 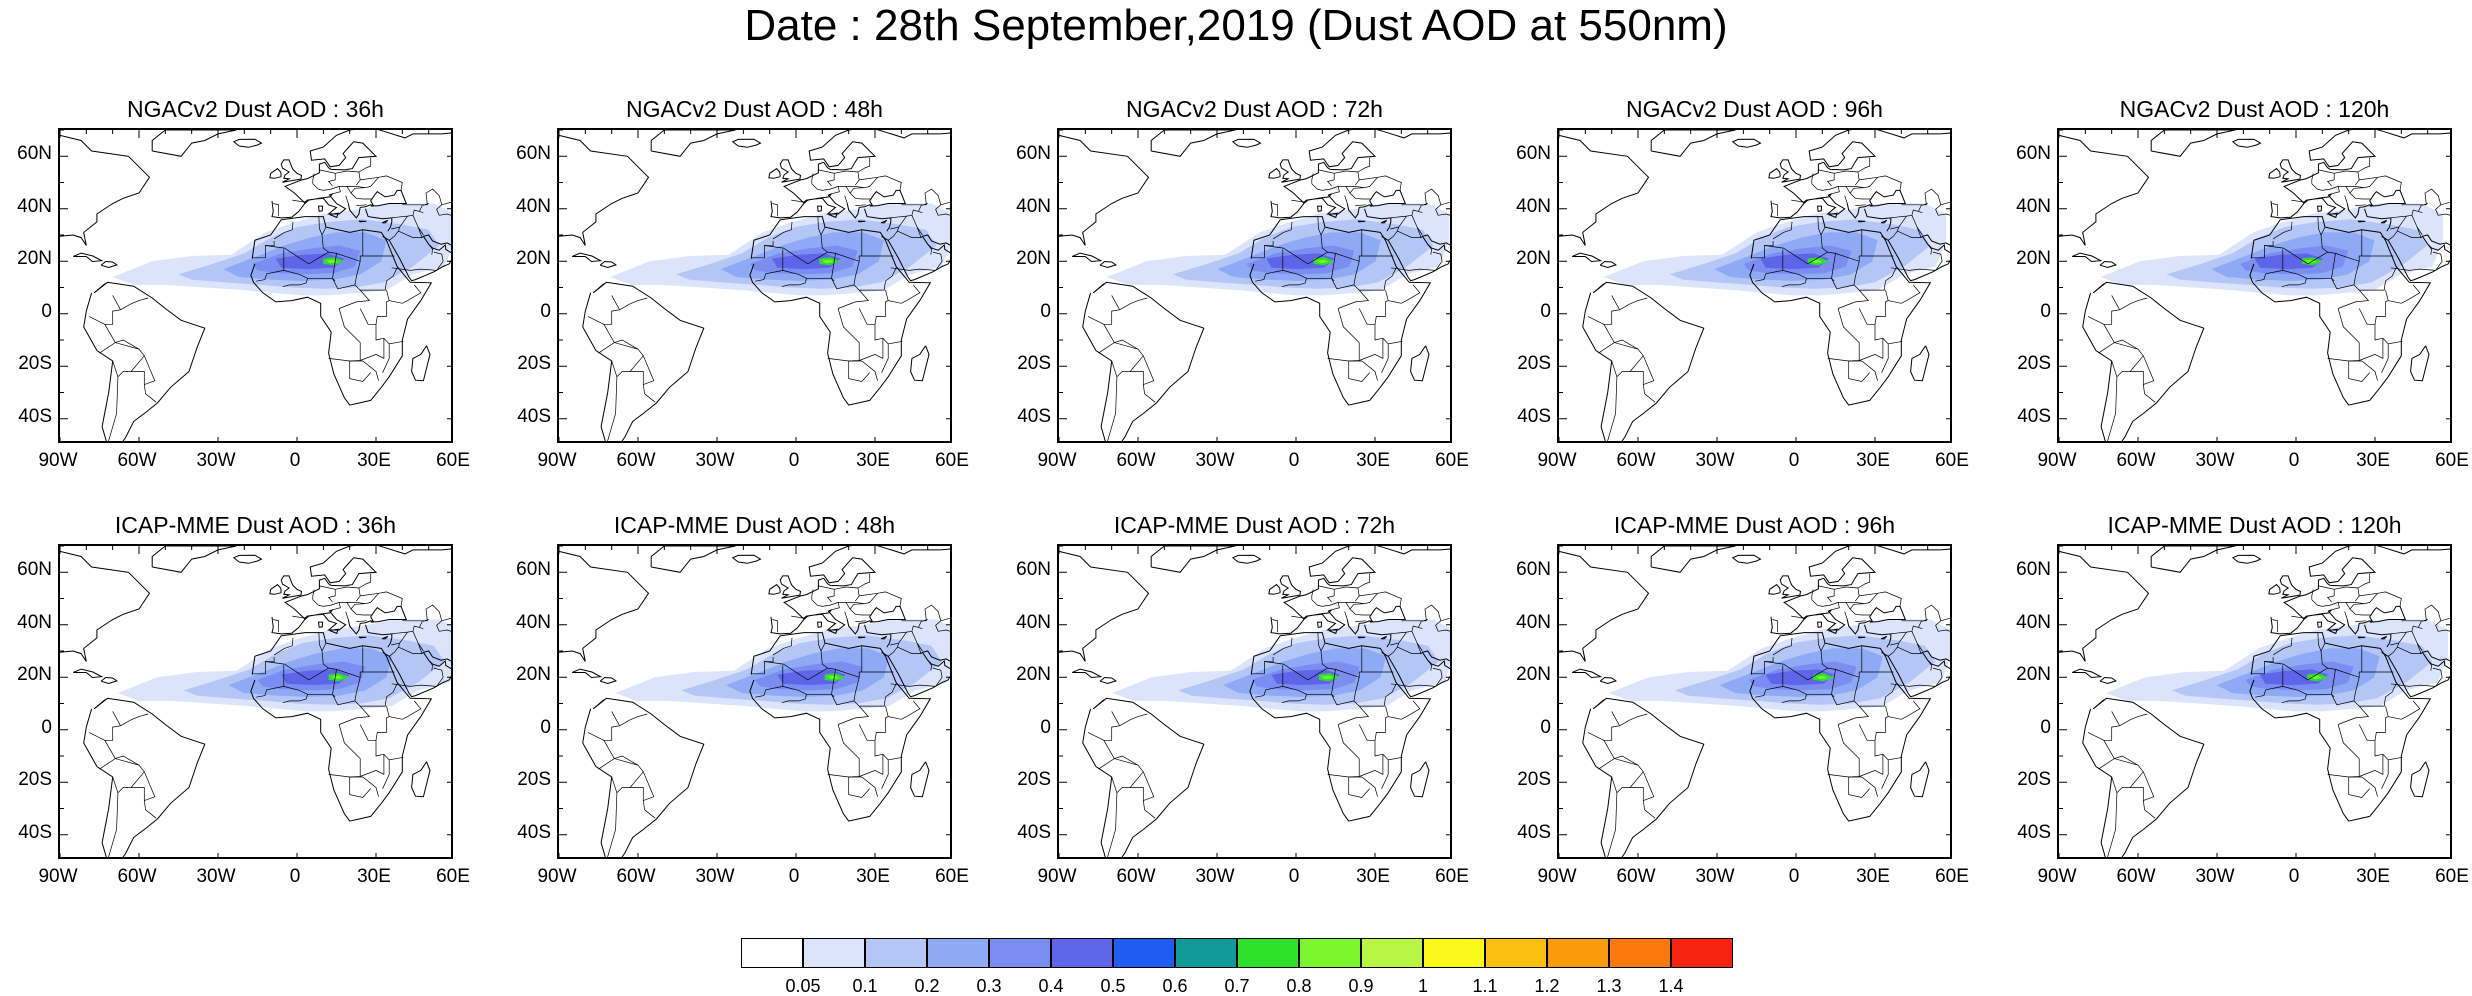 I want to click on coastlines, so click(x=2254, y=701).